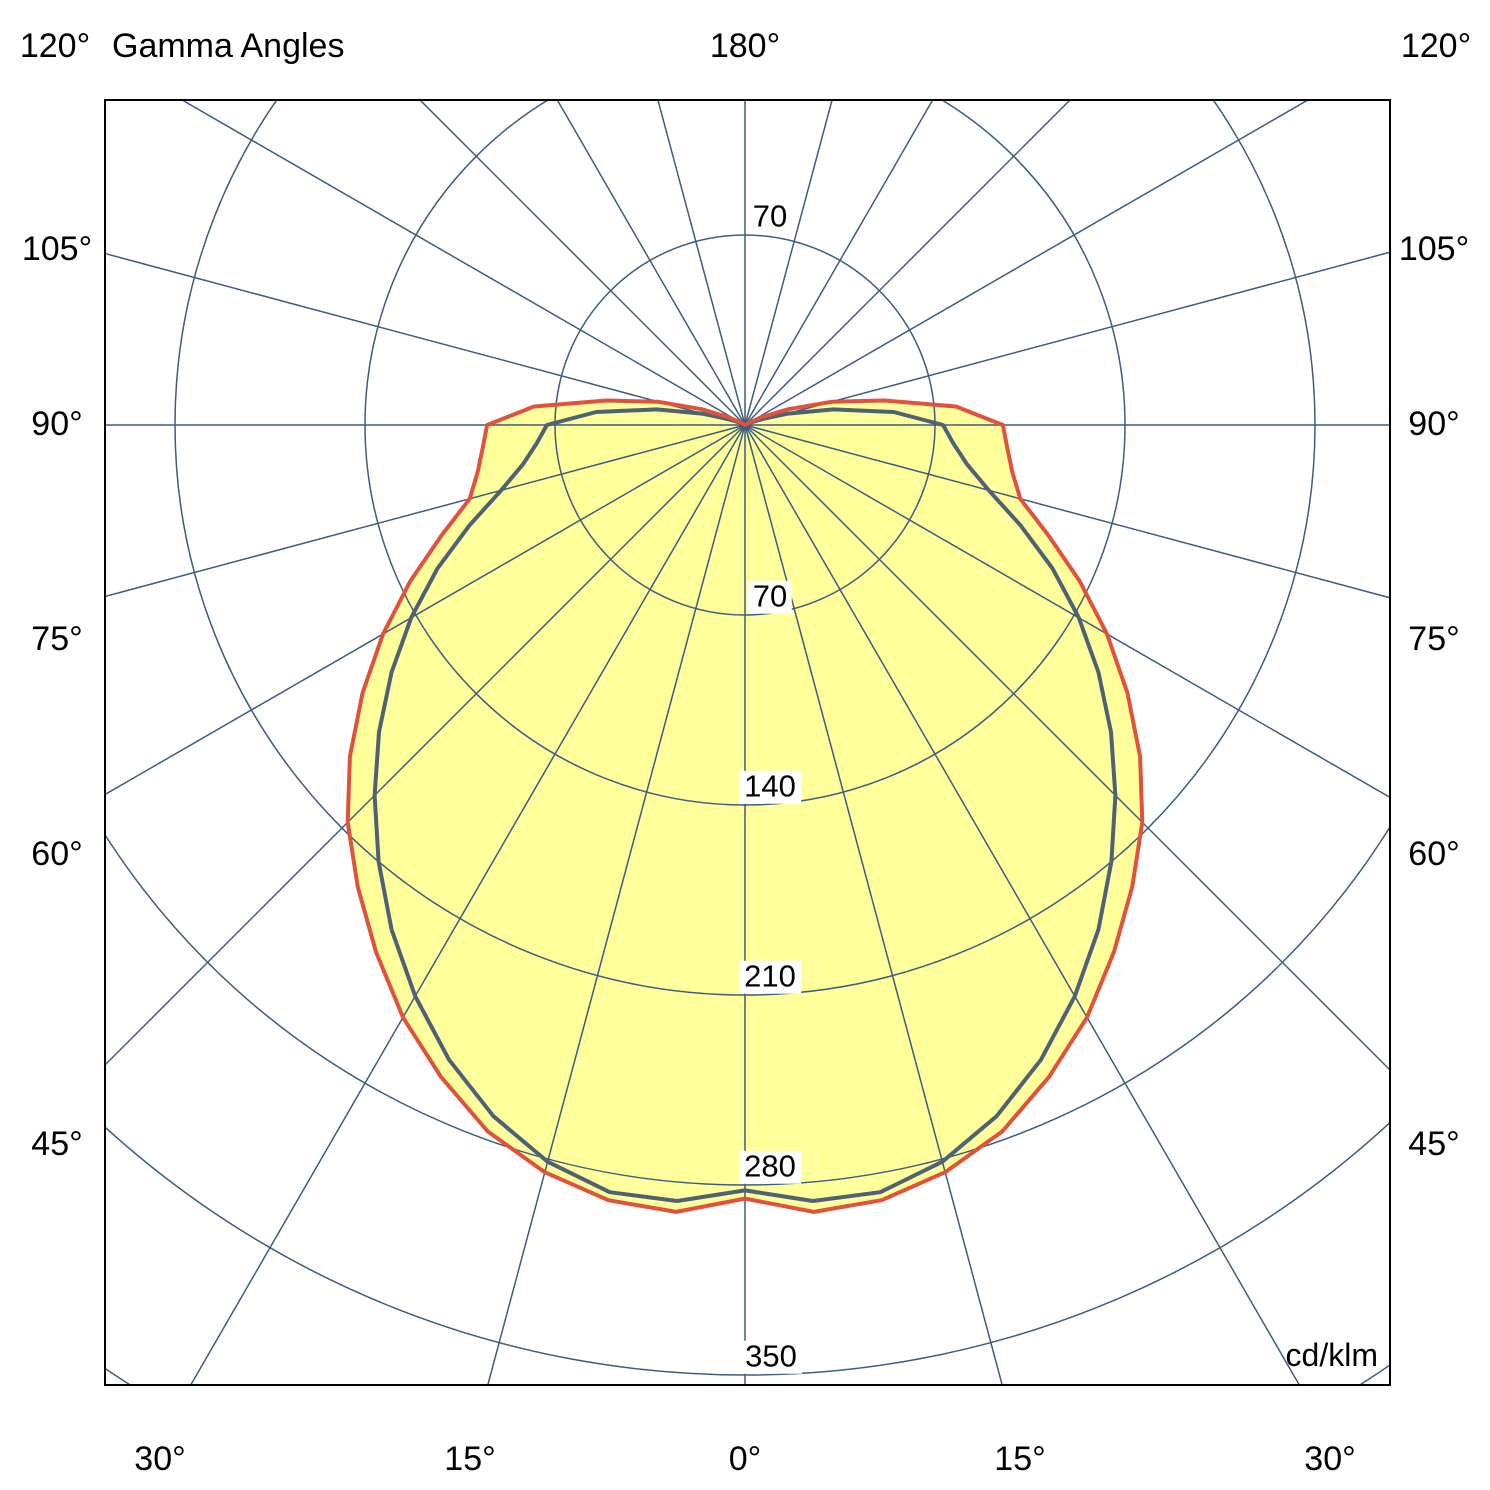  Describe the element at coordinates (745, 46) in the screenshot. I see `angle-label-top-center: 180°` at that location.